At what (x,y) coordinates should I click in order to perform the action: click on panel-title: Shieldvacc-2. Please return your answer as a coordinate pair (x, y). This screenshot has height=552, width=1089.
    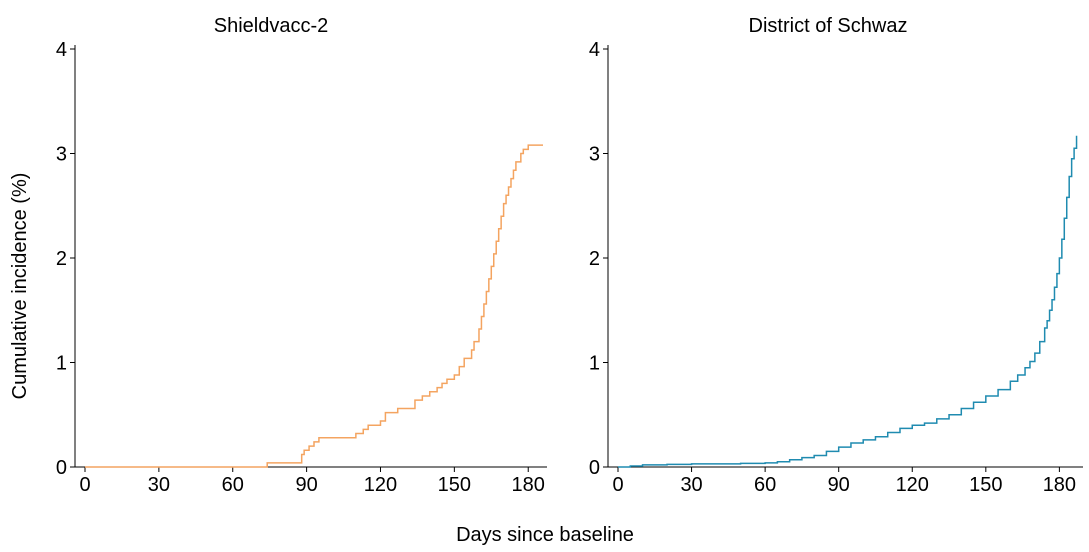
    Looking at the image, I should click on (271, 26).